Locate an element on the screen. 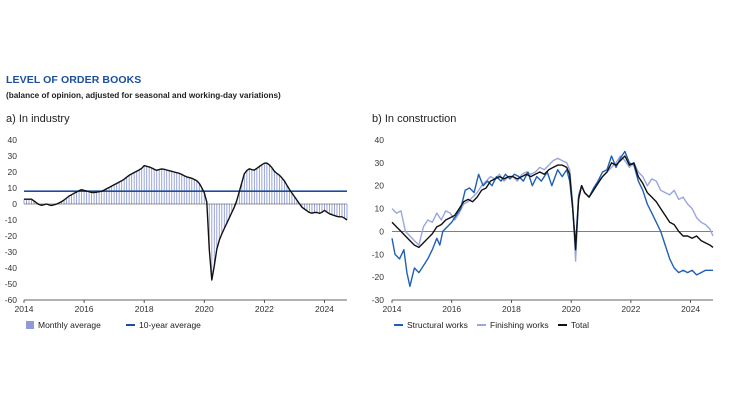 This screenshot has height=410, width=730. y-tick-label: -40 is located at coordinates (11, 268).